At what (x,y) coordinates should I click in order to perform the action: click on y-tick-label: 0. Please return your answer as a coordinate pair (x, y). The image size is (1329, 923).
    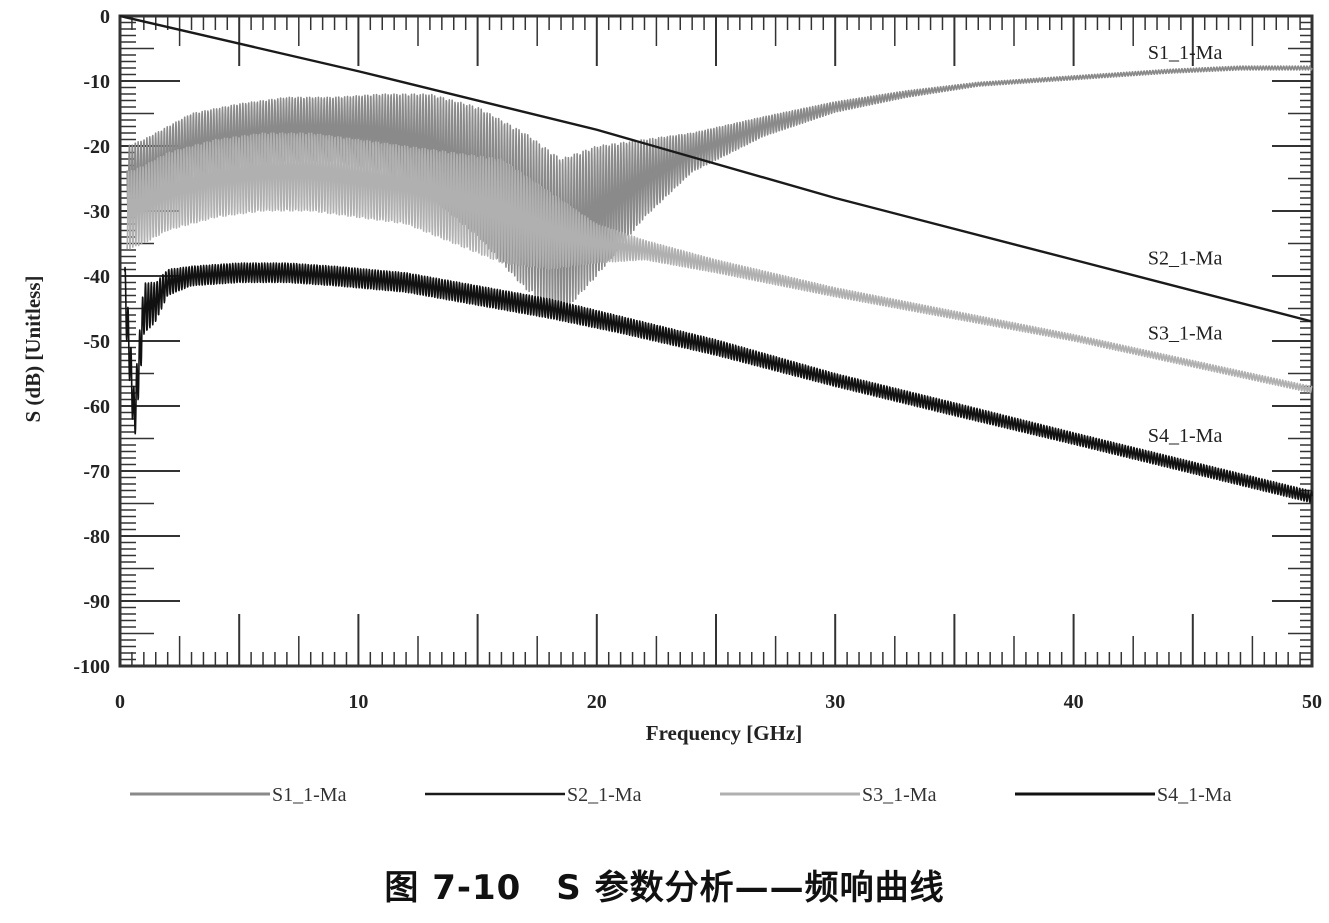
    Looking at the image, I should click on (105, 17).